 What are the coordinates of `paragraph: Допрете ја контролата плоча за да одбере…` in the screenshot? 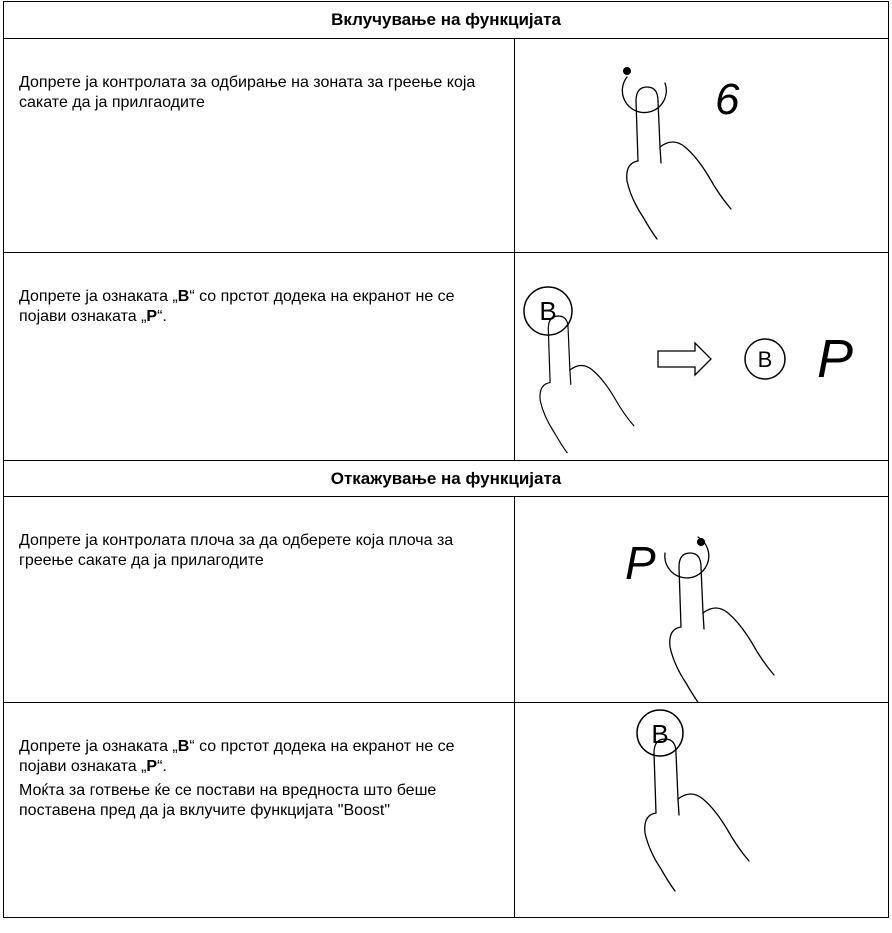 It's located at (259, 551).